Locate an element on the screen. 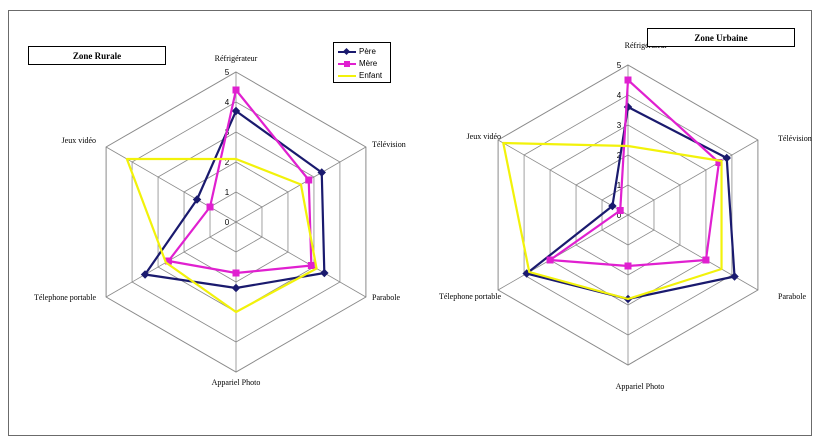  legend-marker-pere is located at coordinates (347, 51).